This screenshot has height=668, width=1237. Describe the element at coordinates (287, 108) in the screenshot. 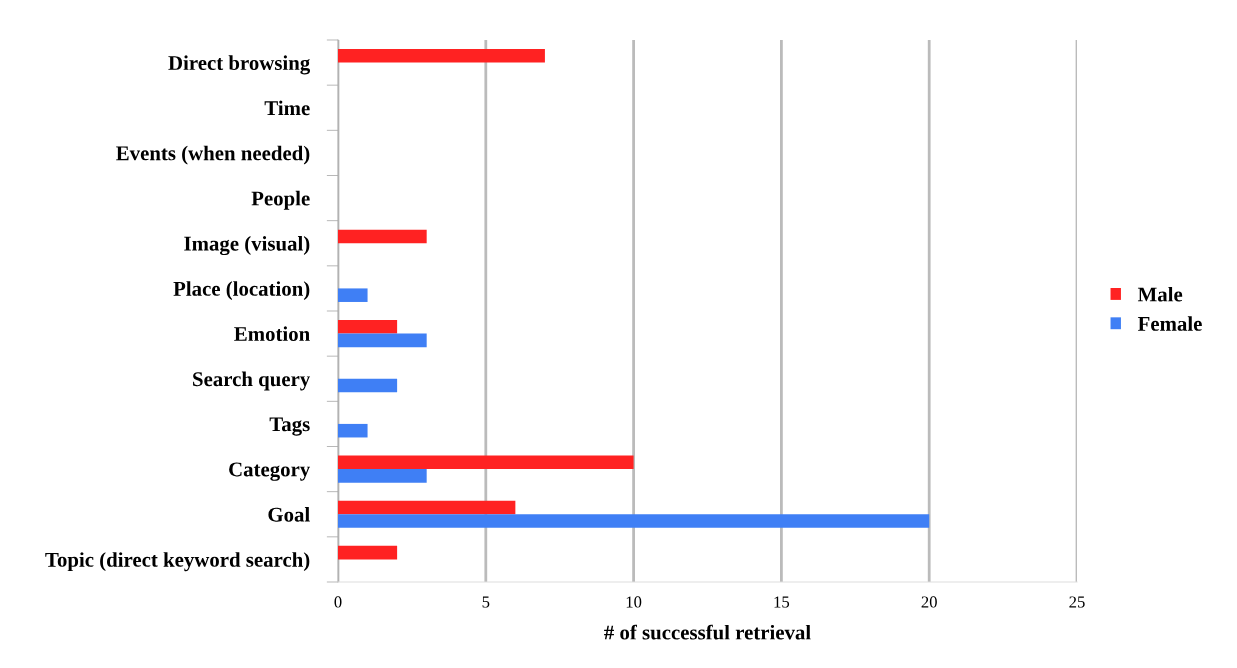

I see `y-tick-label: Time` at that location.